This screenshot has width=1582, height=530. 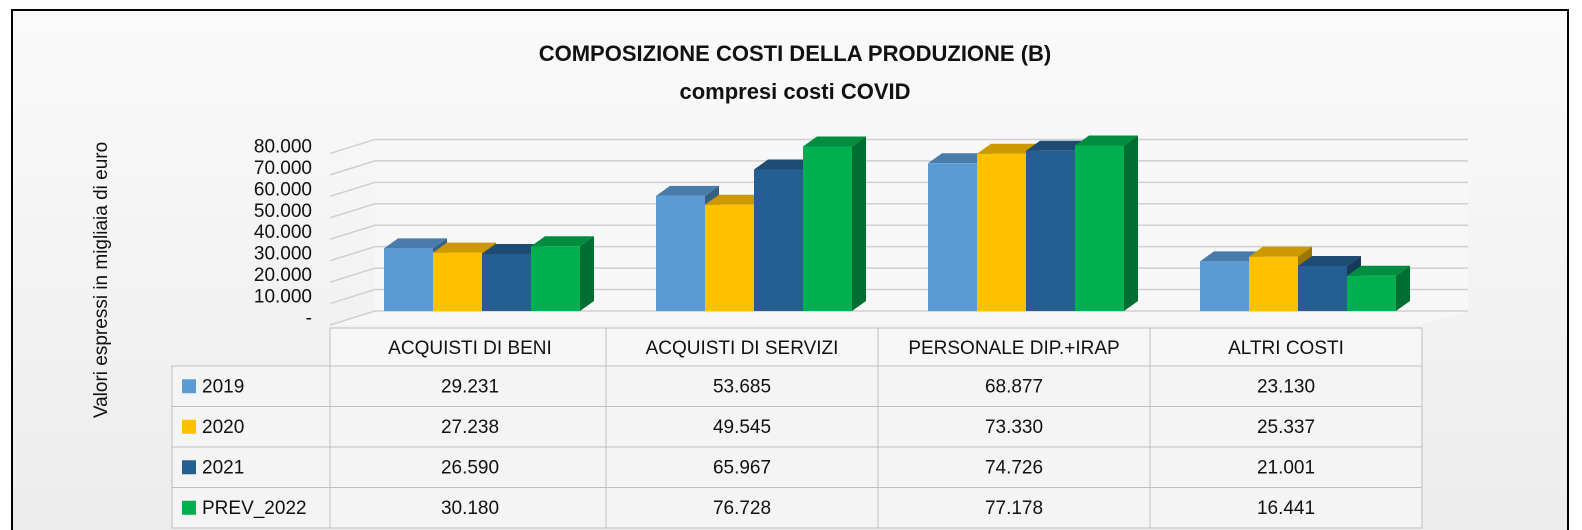 I want to click on table-value: 65.967, so click(x=742, y=467).